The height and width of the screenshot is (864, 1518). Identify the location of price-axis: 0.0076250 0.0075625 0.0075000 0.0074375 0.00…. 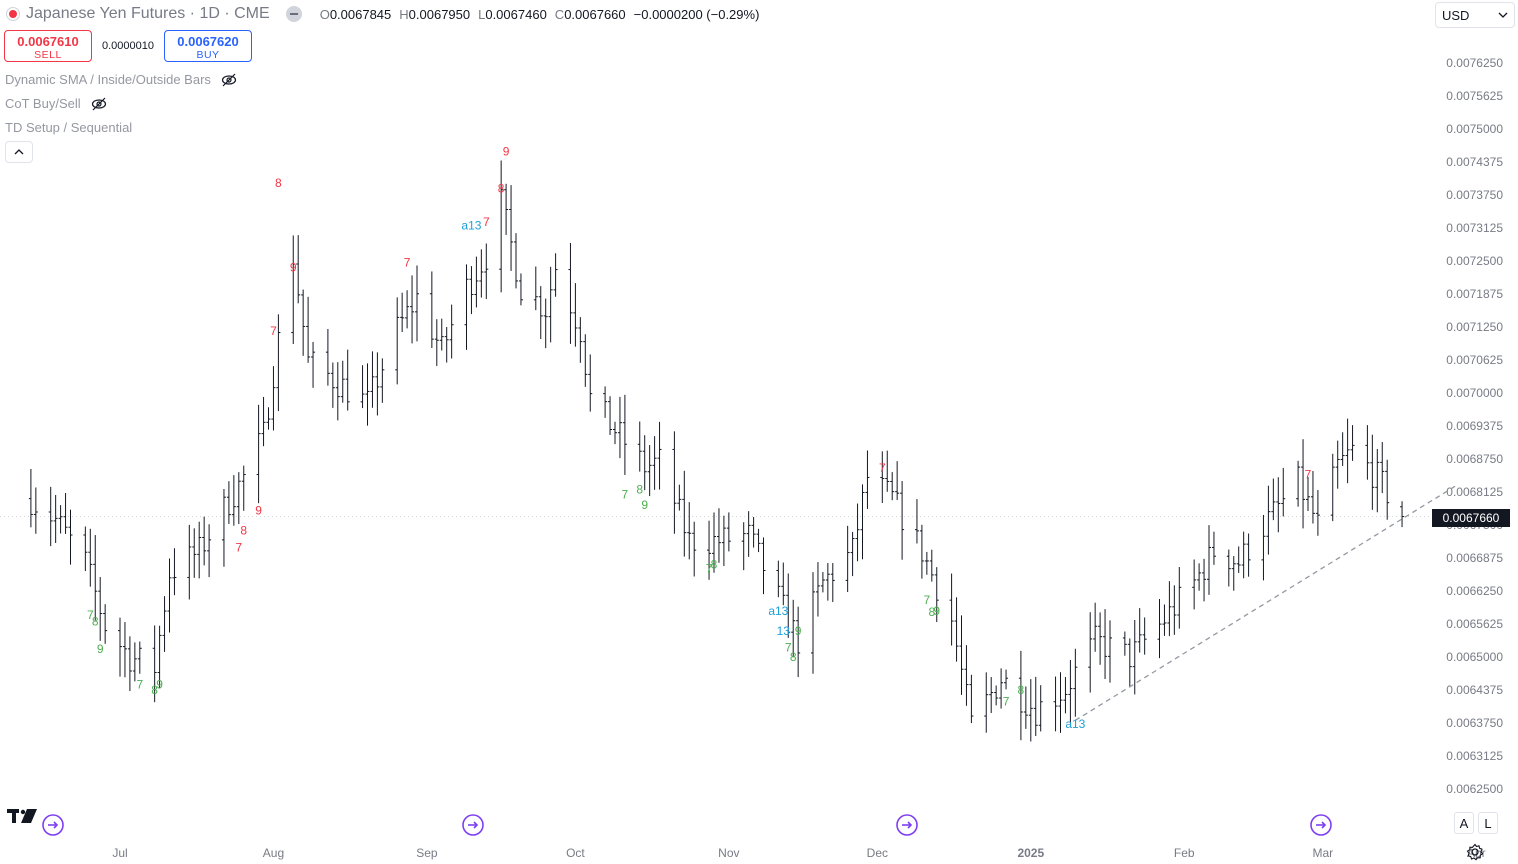
(1474, 426).